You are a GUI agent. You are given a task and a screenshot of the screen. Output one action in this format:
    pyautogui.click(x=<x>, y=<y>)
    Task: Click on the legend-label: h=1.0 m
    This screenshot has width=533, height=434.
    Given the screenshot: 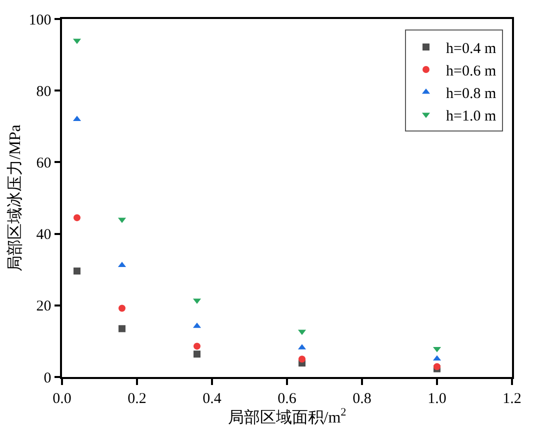 What is the action you would take?
    pyautogui.click(x=471, y=116)
    